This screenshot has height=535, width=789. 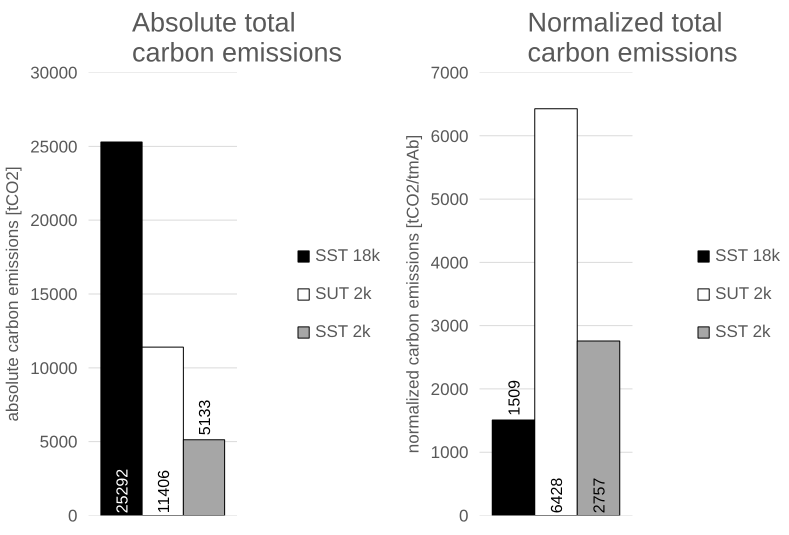 I want to click on data-label: 2757, so click(x=600, y=496).